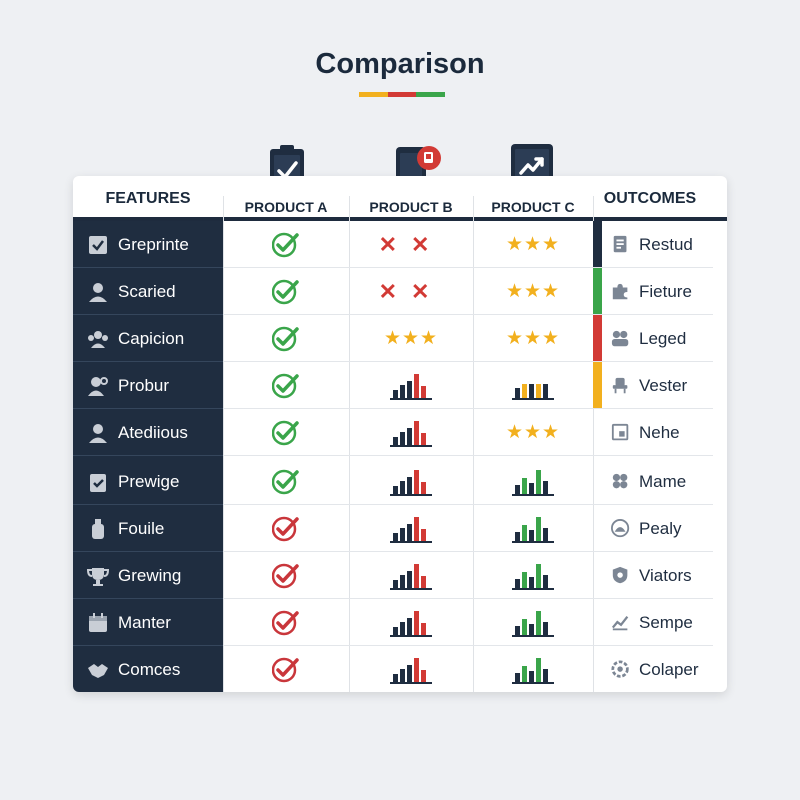 This screenshot has height=800, width=800. Describe the element at coordinates (621, 386) in the screenshot. I see `chair-icon` at that location.